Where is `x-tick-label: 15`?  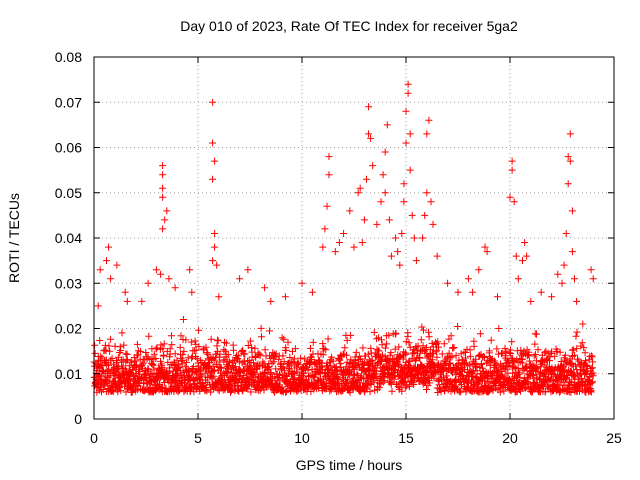
x-tick-label: 15 is located at coordinates (406, 438).